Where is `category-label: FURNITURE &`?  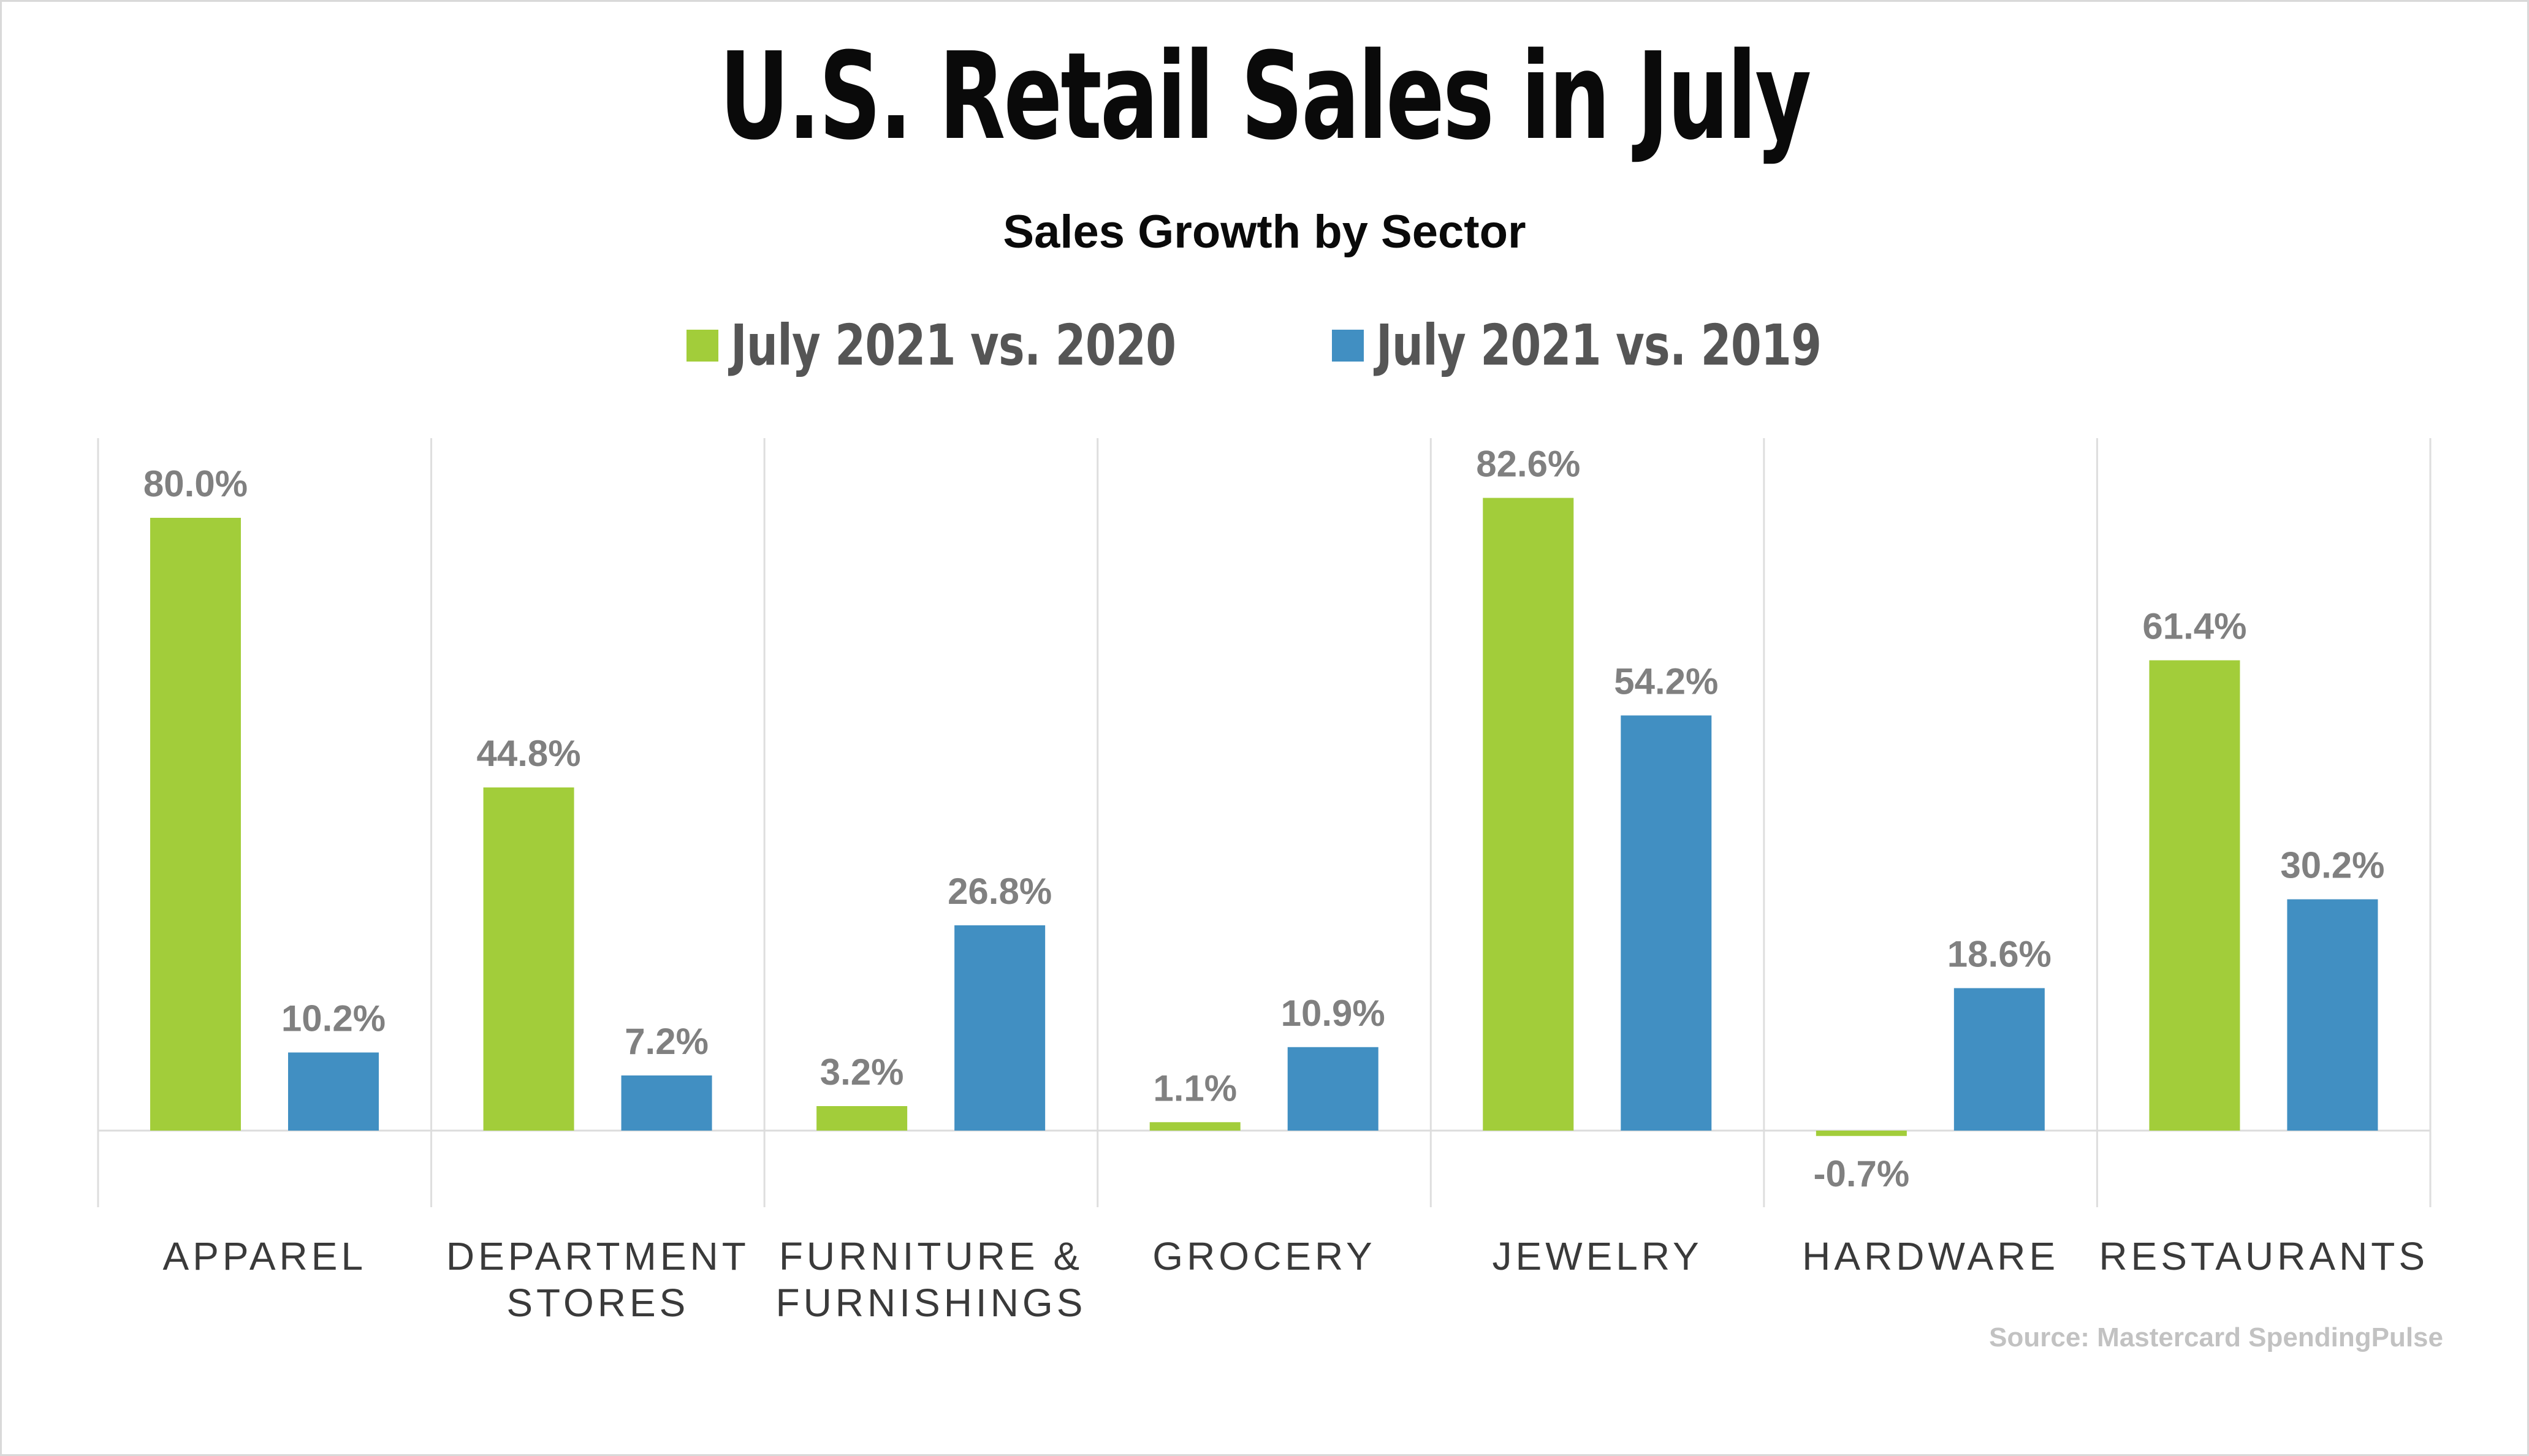 category-label: FURNITURE & is located at coordinates (931, 1256).